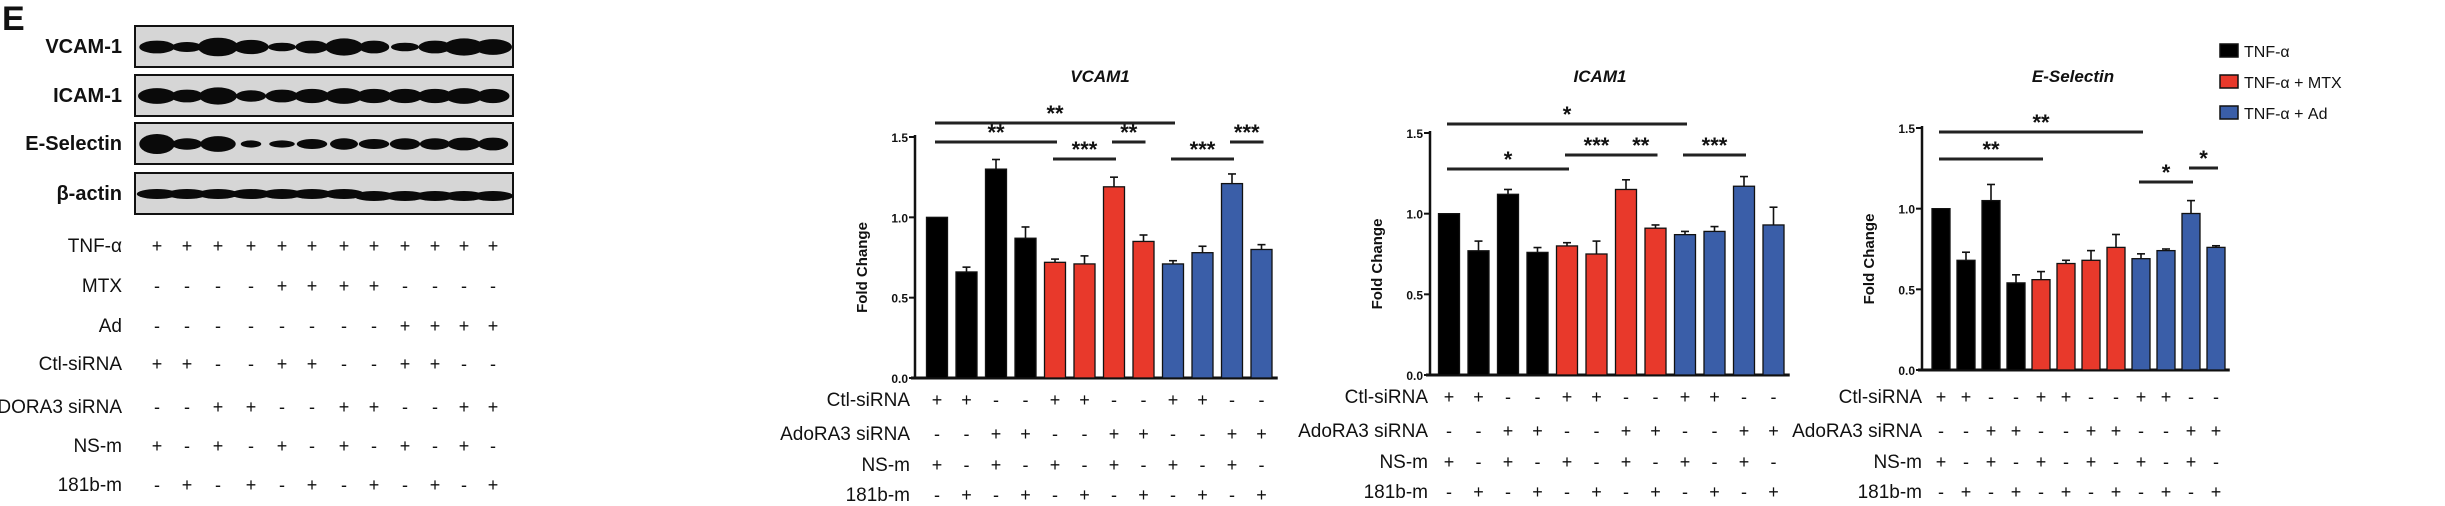 The image size is (2445, 506). Describe the element at coordinates (83, 47) in the screenshot. I see `blot-protein-label: VCAM-1` at that location.